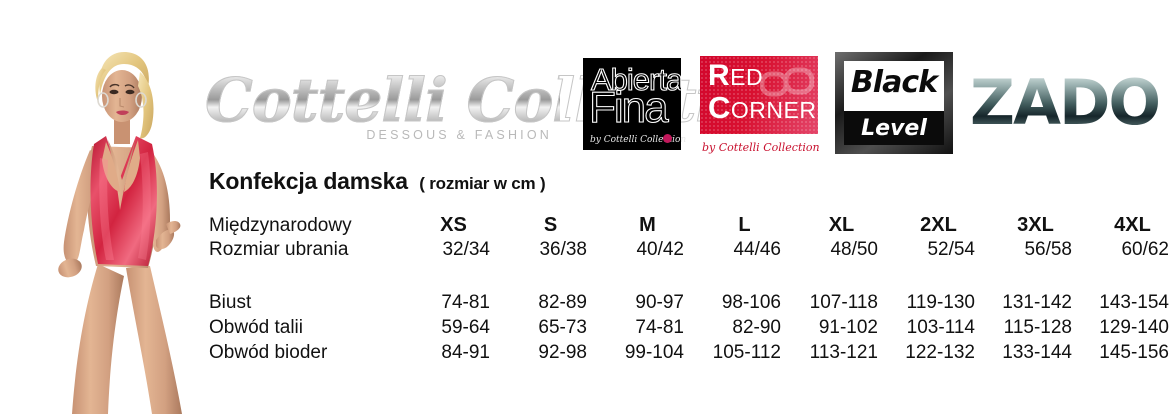 The width and height of the screenshot is (1176, 414). What do you see at coordinates (279, 249) in the screenshot?
I see `row-label-clothing-size: Rozmiar ubrania` at bounding box center [279, 249].